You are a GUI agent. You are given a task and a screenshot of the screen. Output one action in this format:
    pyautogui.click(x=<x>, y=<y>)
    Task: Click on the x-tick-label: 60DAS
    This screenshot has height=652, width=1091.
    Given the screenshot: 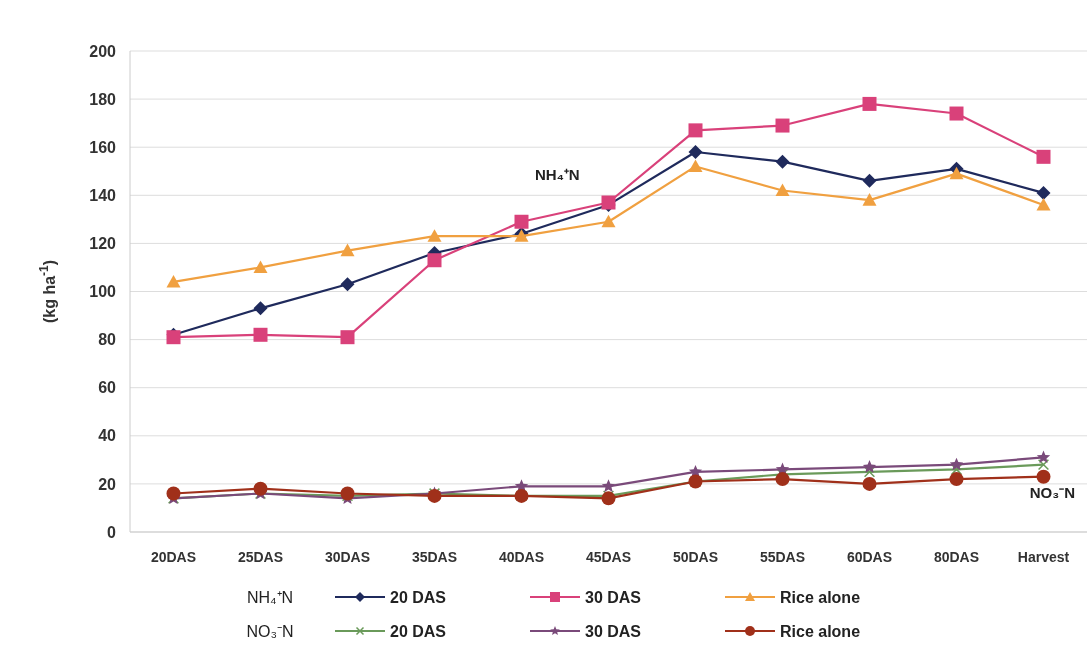 What is the action you would take?
    pyautogui.click(x=869, y=557)
    